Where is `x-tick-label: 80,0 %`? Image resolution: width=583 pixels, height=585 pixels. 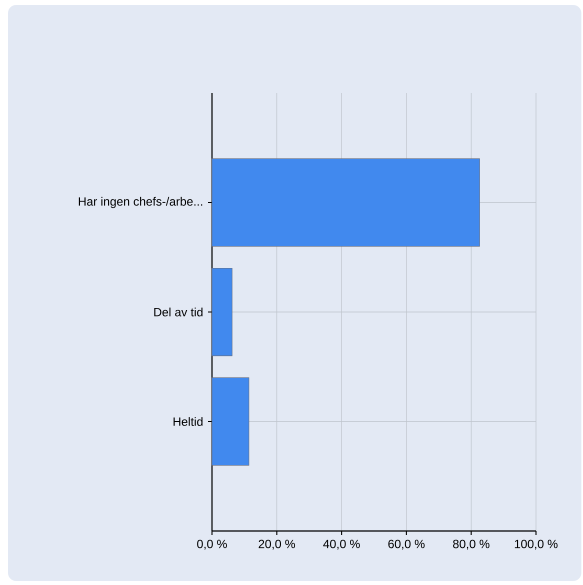 x-tick-label: 80,0 % is located at coordinates (471, 545).